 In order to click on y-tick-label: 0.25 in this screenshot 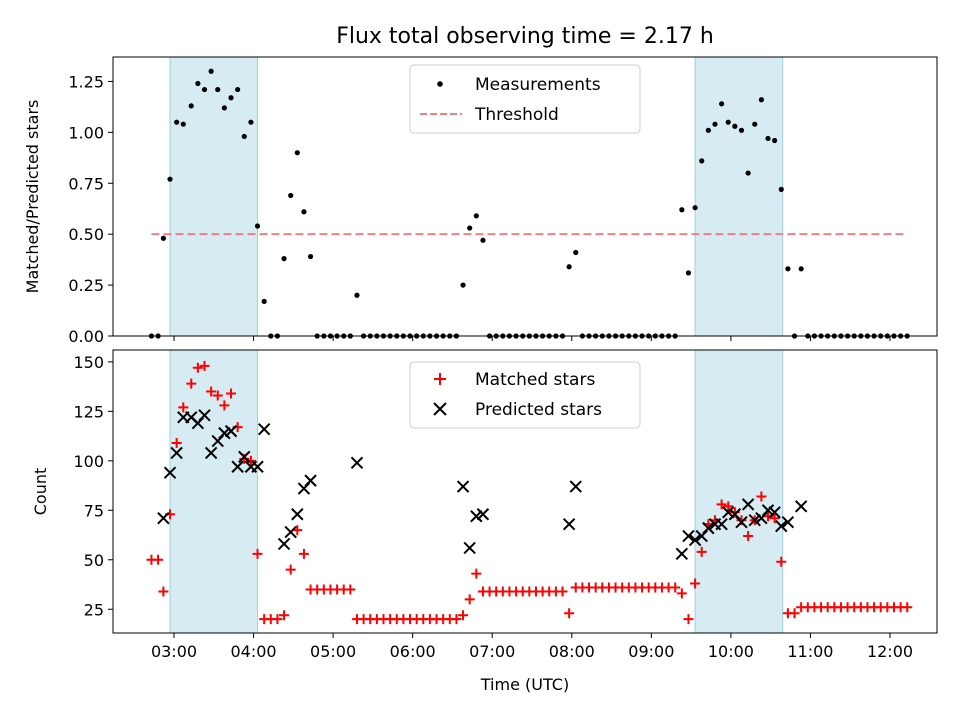, I will do `click(86, 285)`.